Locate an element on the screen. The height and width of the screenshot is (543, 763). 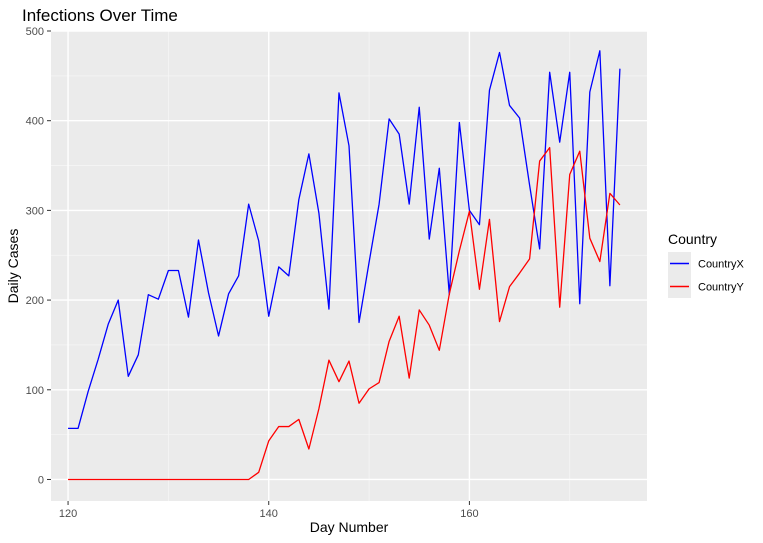
x-tick-label: 160 is located at coordinates (469, 514).